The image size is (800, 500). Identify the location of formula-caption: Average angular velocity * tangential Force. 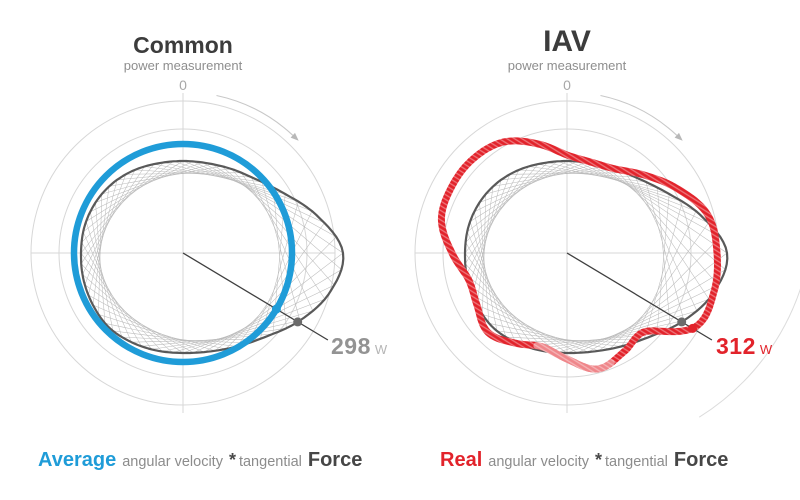
(203, 460).